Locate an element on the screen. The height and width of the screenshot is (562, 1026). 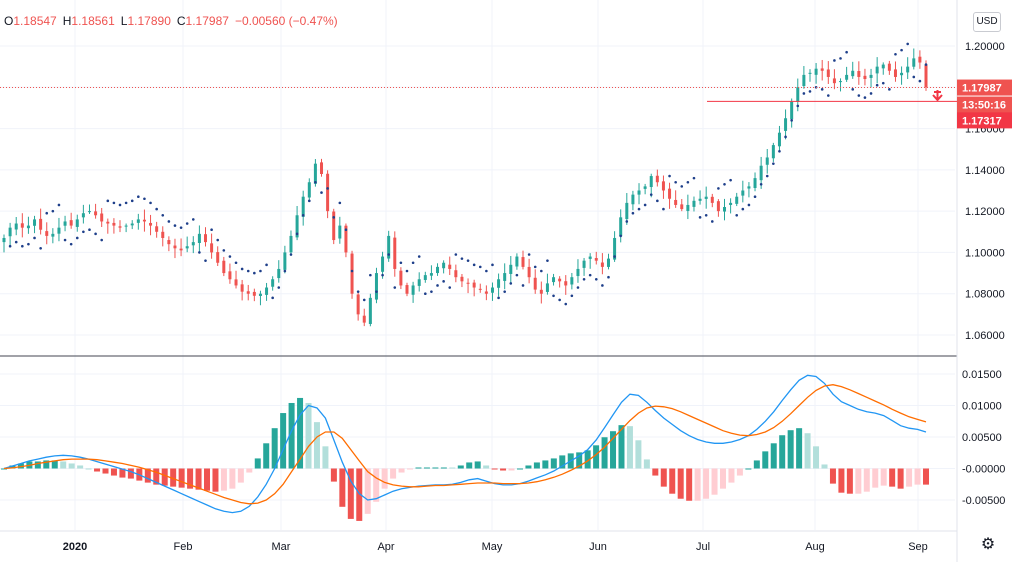
open-label: O is located at coordinates (9, 21).